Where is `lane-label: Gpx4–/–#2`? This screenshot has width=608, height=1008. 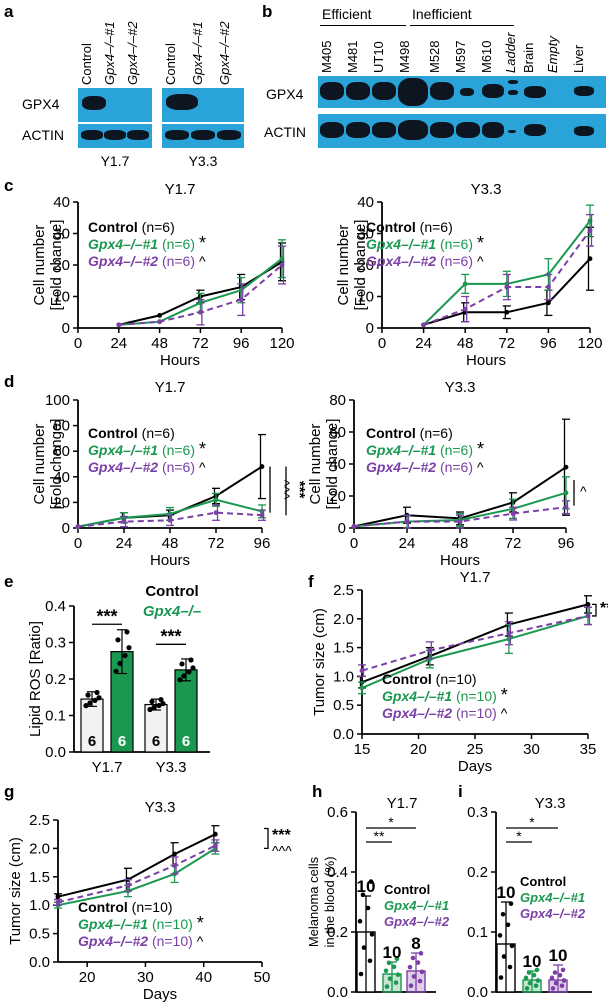
lane-label: Gpx4–/–#2 is located at coordinates (132, 53).